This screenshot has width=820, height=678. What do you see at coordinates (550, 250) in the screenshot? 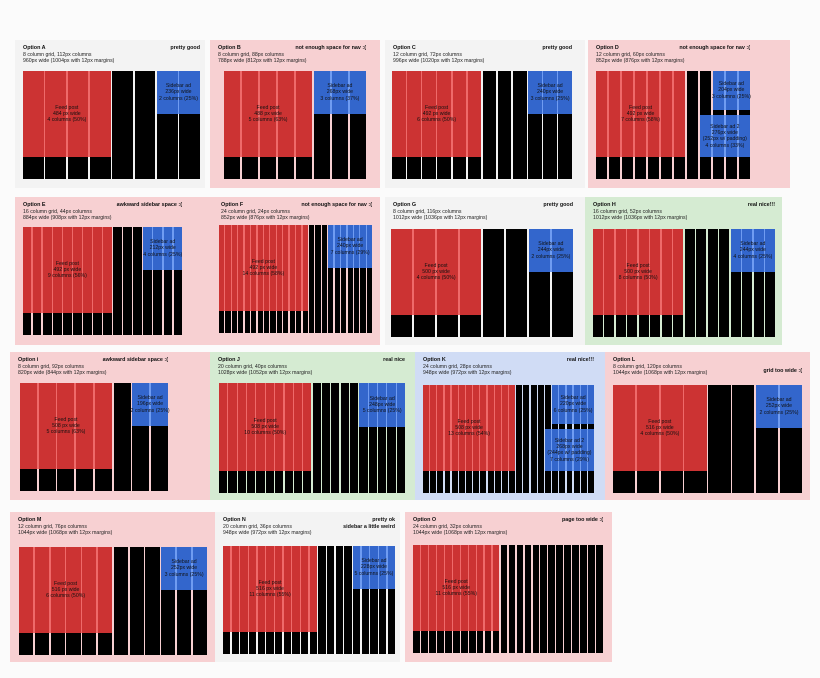
I see `sidebar-ad-label-line: 244px wide` at bounding box center [550, 250].